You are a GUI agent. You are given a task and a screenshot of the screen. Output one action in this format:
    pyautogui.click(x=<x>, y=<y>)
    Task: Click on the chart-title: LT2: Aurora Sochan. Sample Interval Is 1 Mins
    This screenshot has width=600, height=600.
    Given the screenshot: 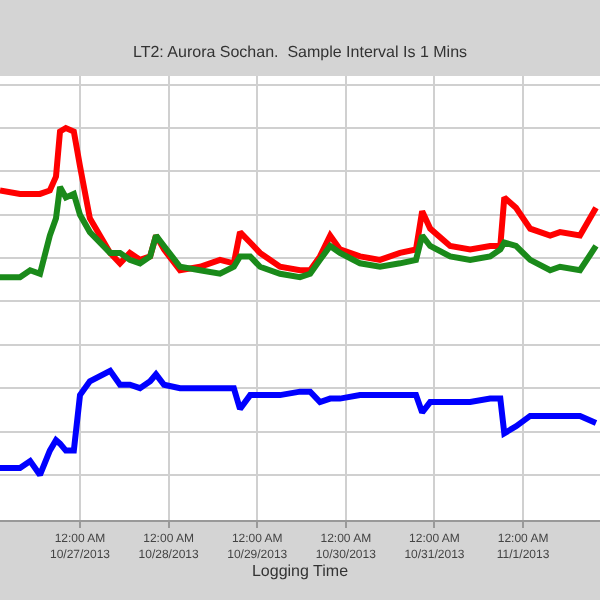 What is the action you would take?
    pyautogui.click(x=300, y=51)
    